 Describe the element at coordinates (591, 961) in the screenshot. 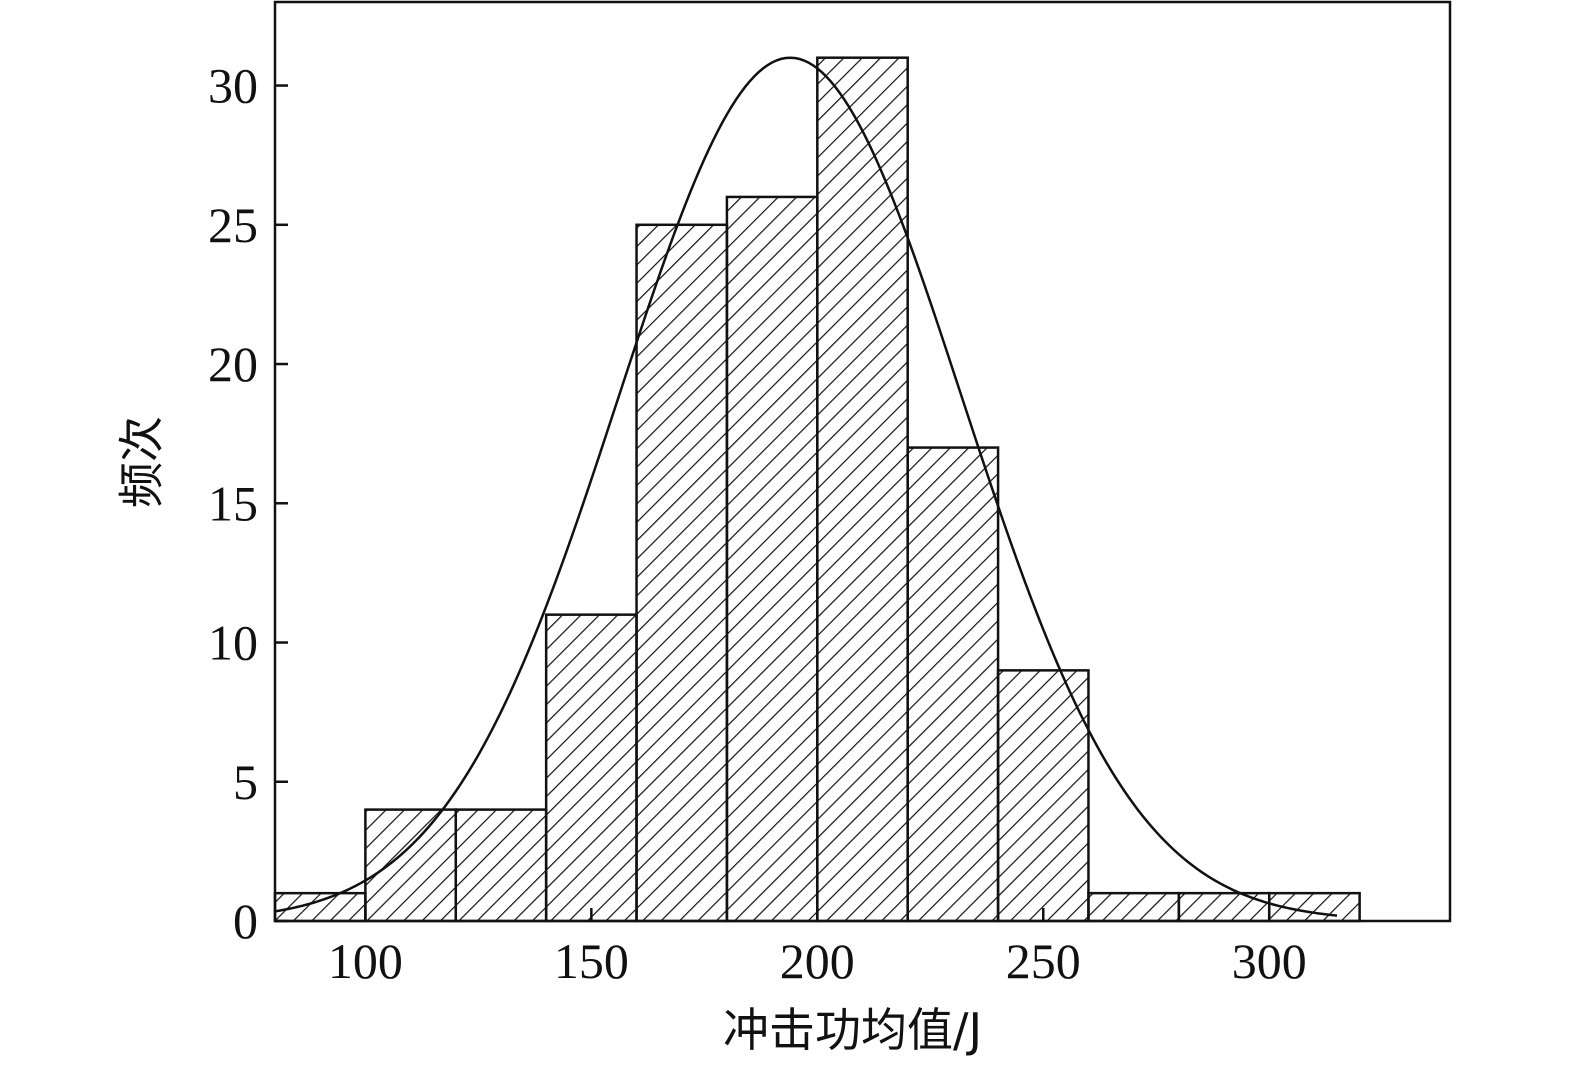

I see `x-tick-label: 150` at that location.